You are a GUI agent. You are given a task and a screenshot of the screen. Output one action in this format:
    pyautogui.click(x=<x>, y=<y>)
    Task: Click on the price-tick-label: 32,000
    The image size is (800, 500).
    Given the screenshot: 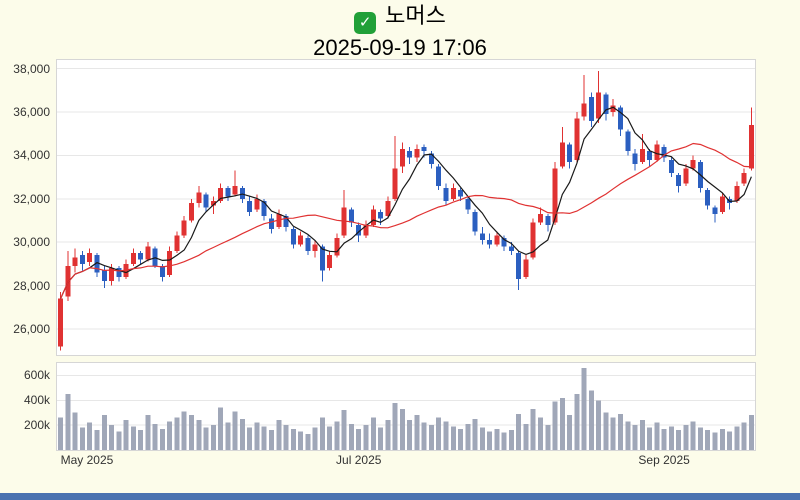 What is the action you would take?
    pyautogui.click(x=31, y=198)
    